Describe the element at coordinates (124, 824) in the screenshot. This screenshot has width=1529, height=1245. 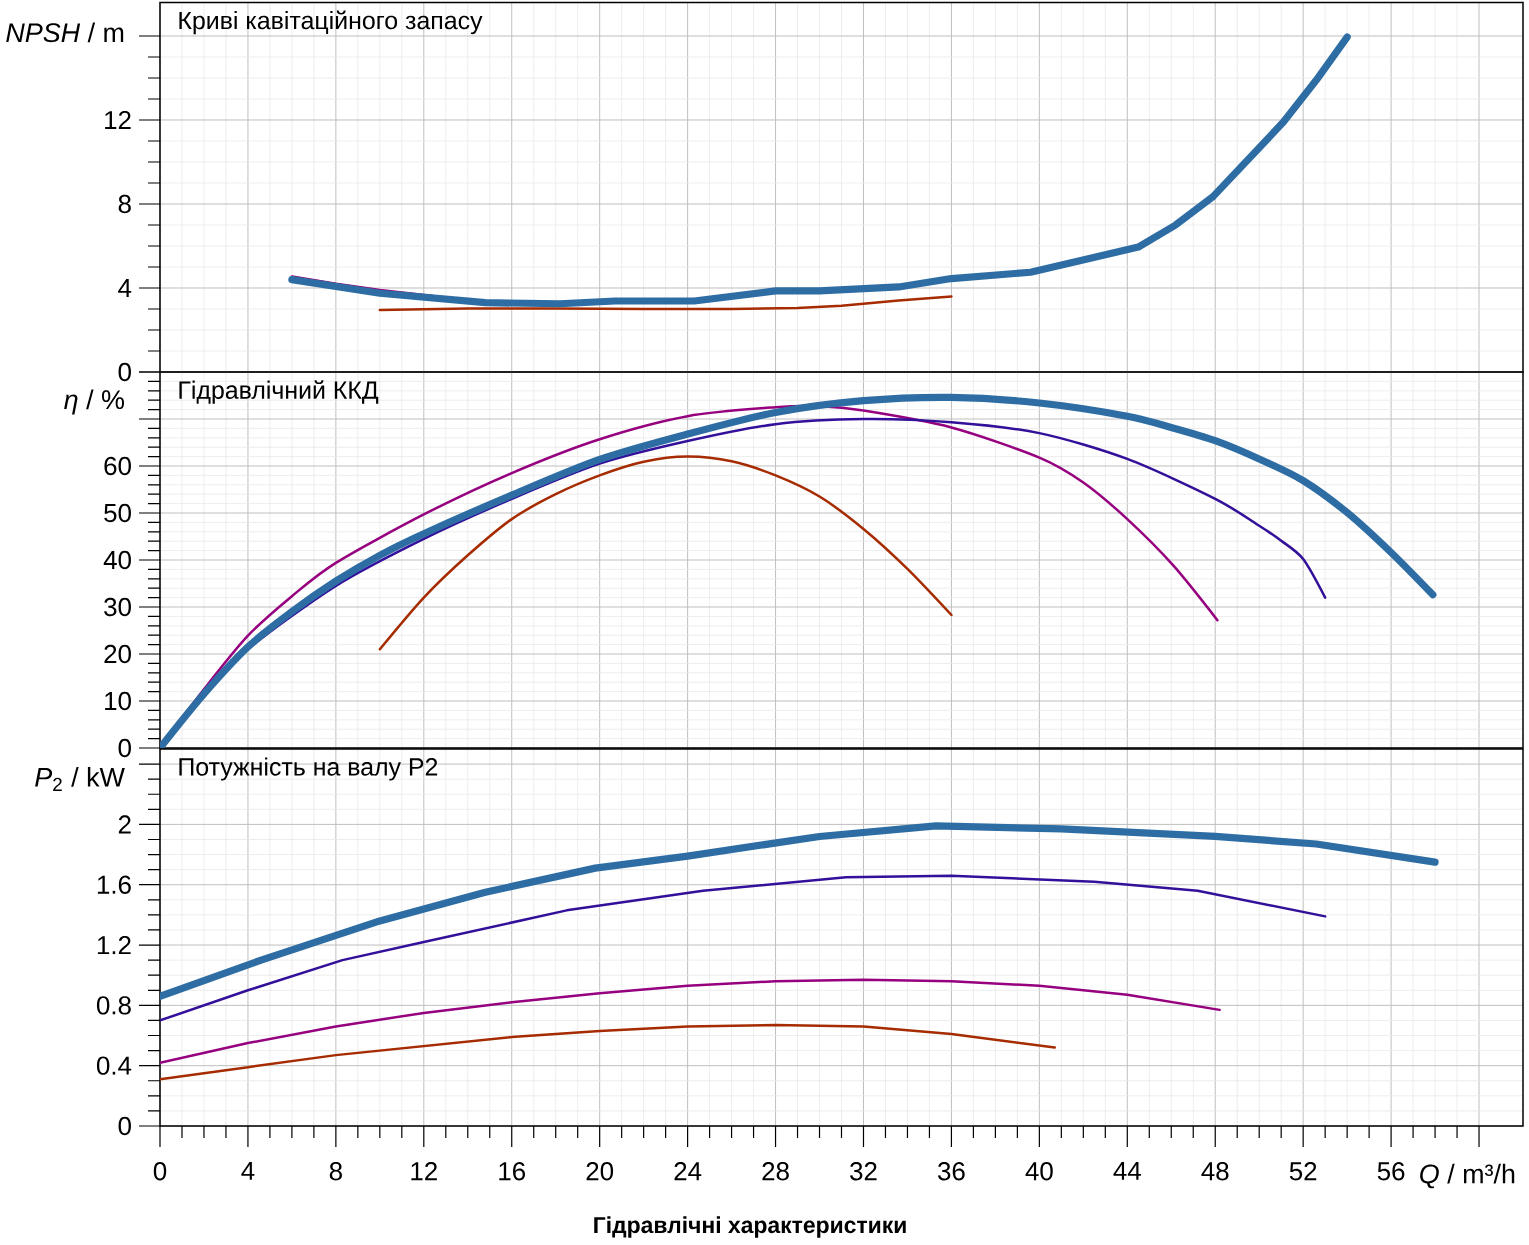
I see `y-tick-label: 2` at that location.